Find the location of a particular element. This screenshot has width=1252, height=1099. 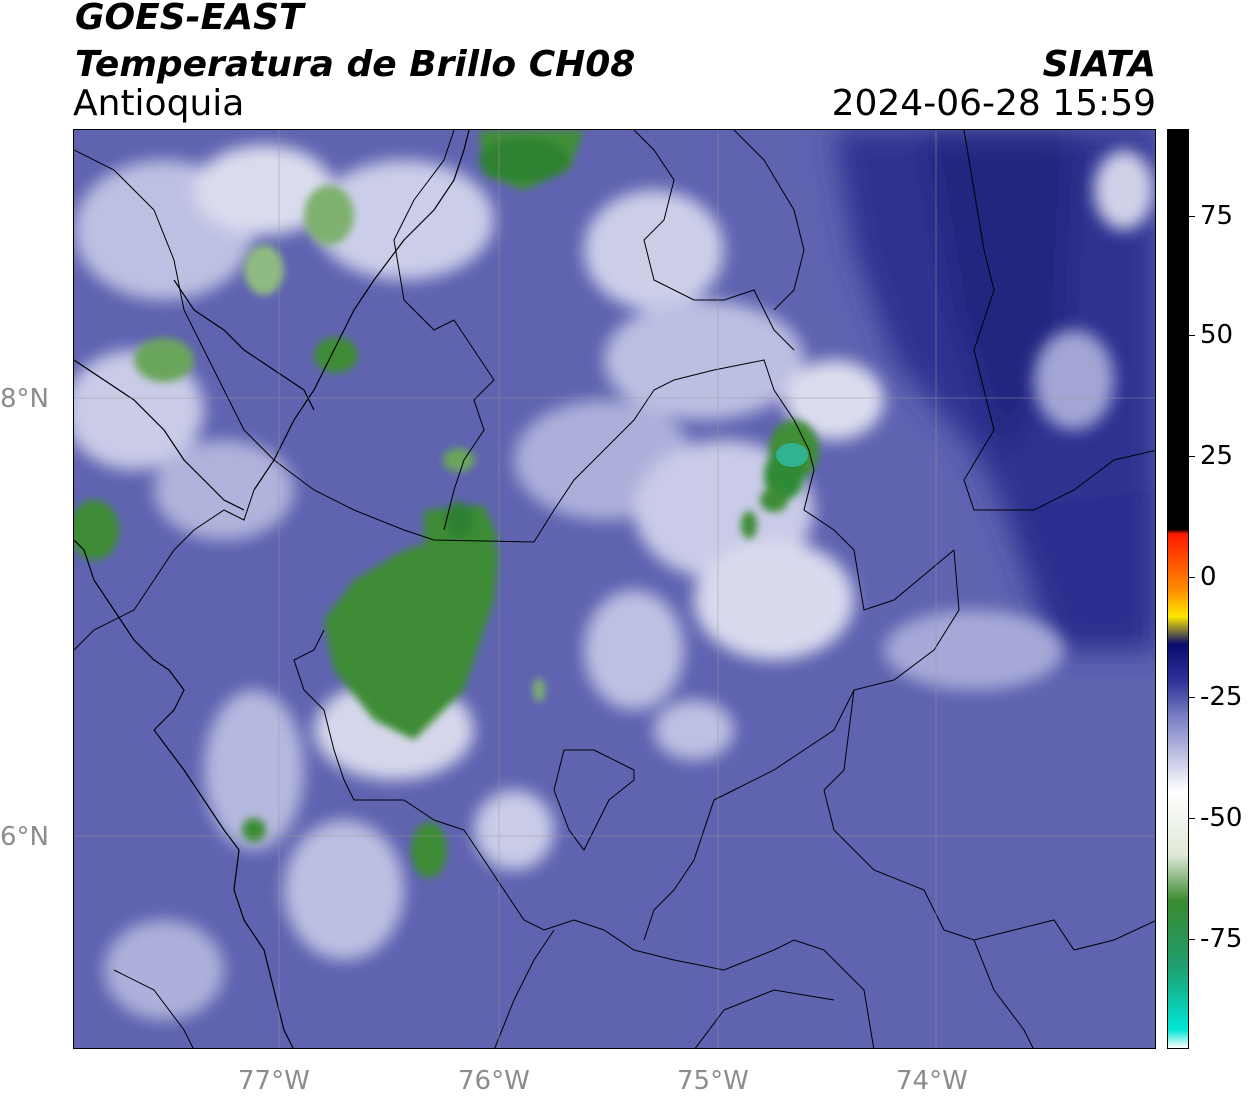

x-tick-label: 75°W is located at coordinates (713, 1081).